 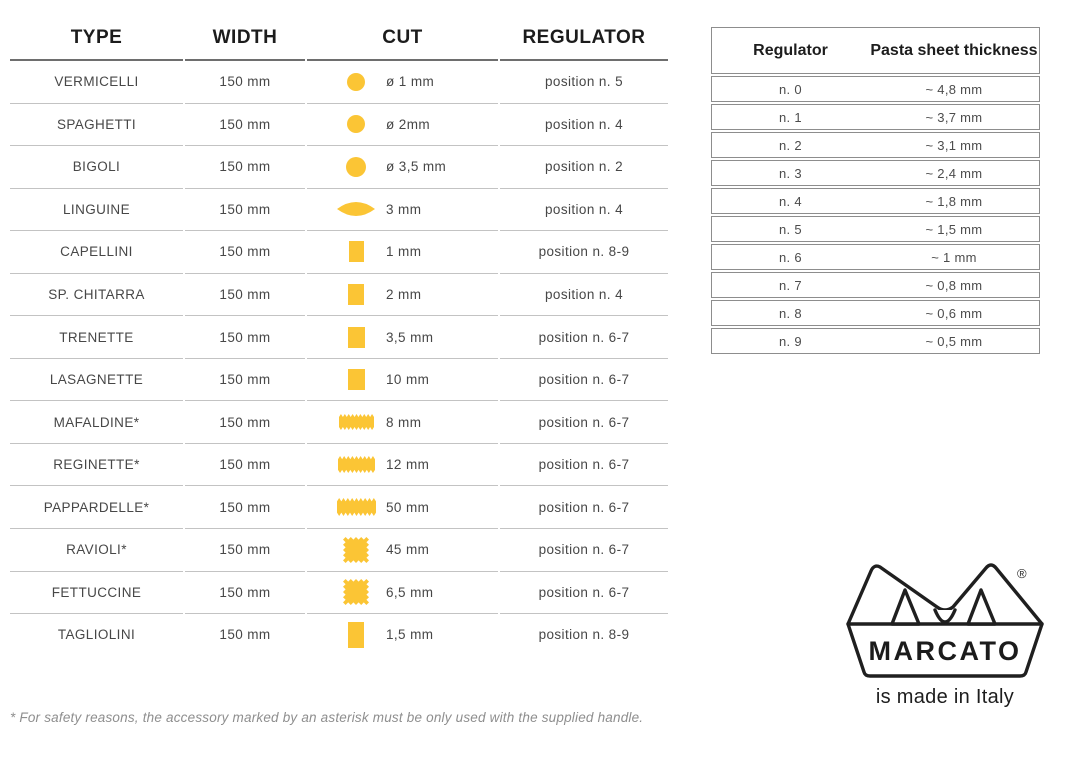 I want to click on table-row: SPAGHETTI 150 mm ø 2mm position n. 4, so click(x=339, y=125).